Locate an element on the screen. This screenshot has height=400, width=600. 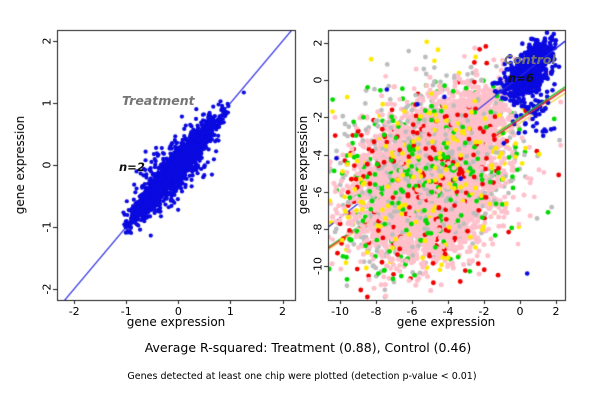
y-tick-label: 1 is located at coordinates (47, 103).